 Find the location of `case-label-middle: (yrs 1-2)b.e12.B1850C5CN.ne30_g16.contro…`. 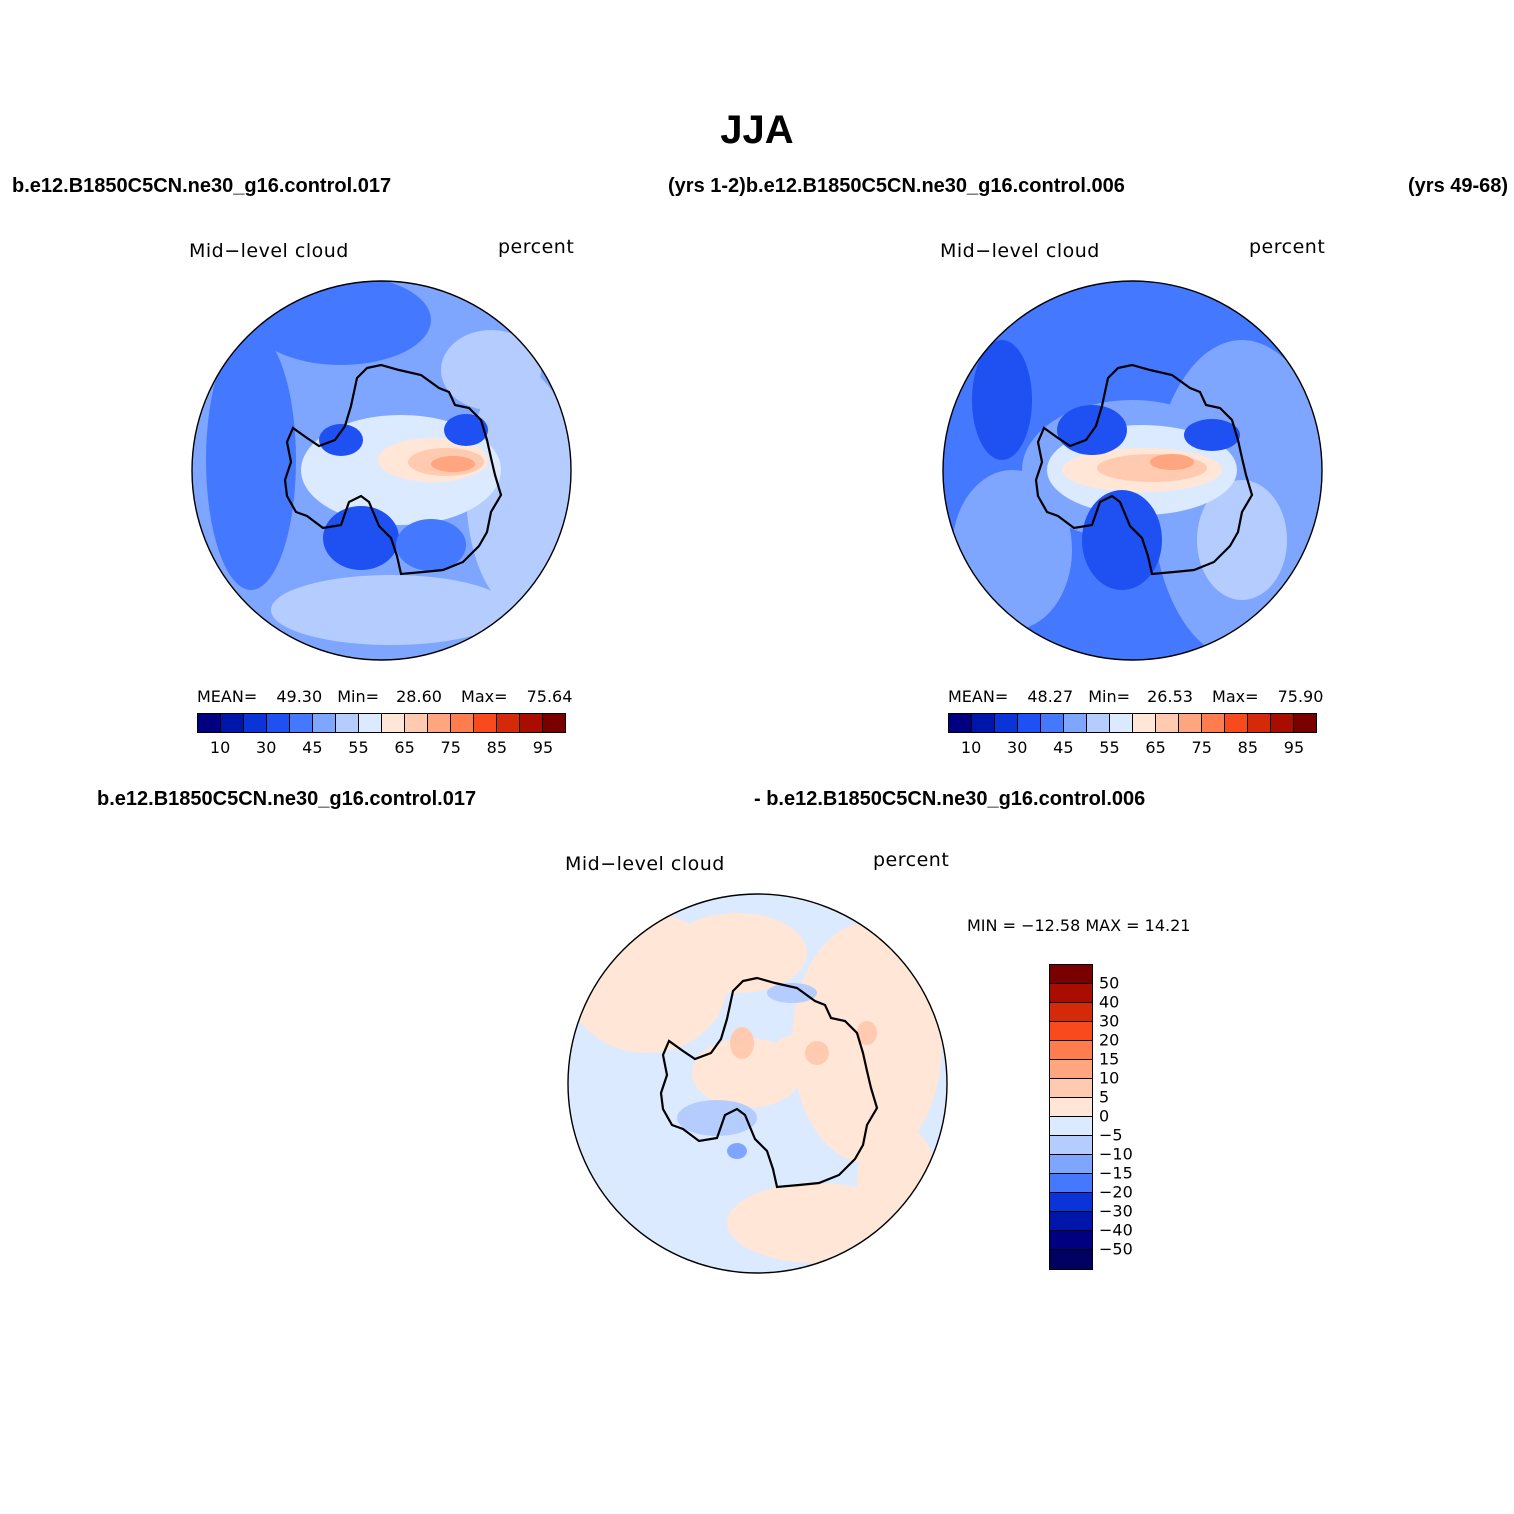

case-label-middle: (yrs 1-2)b.e12.B1850C5CN.ne30_g16.contro… is located at coordinates (896, 186).